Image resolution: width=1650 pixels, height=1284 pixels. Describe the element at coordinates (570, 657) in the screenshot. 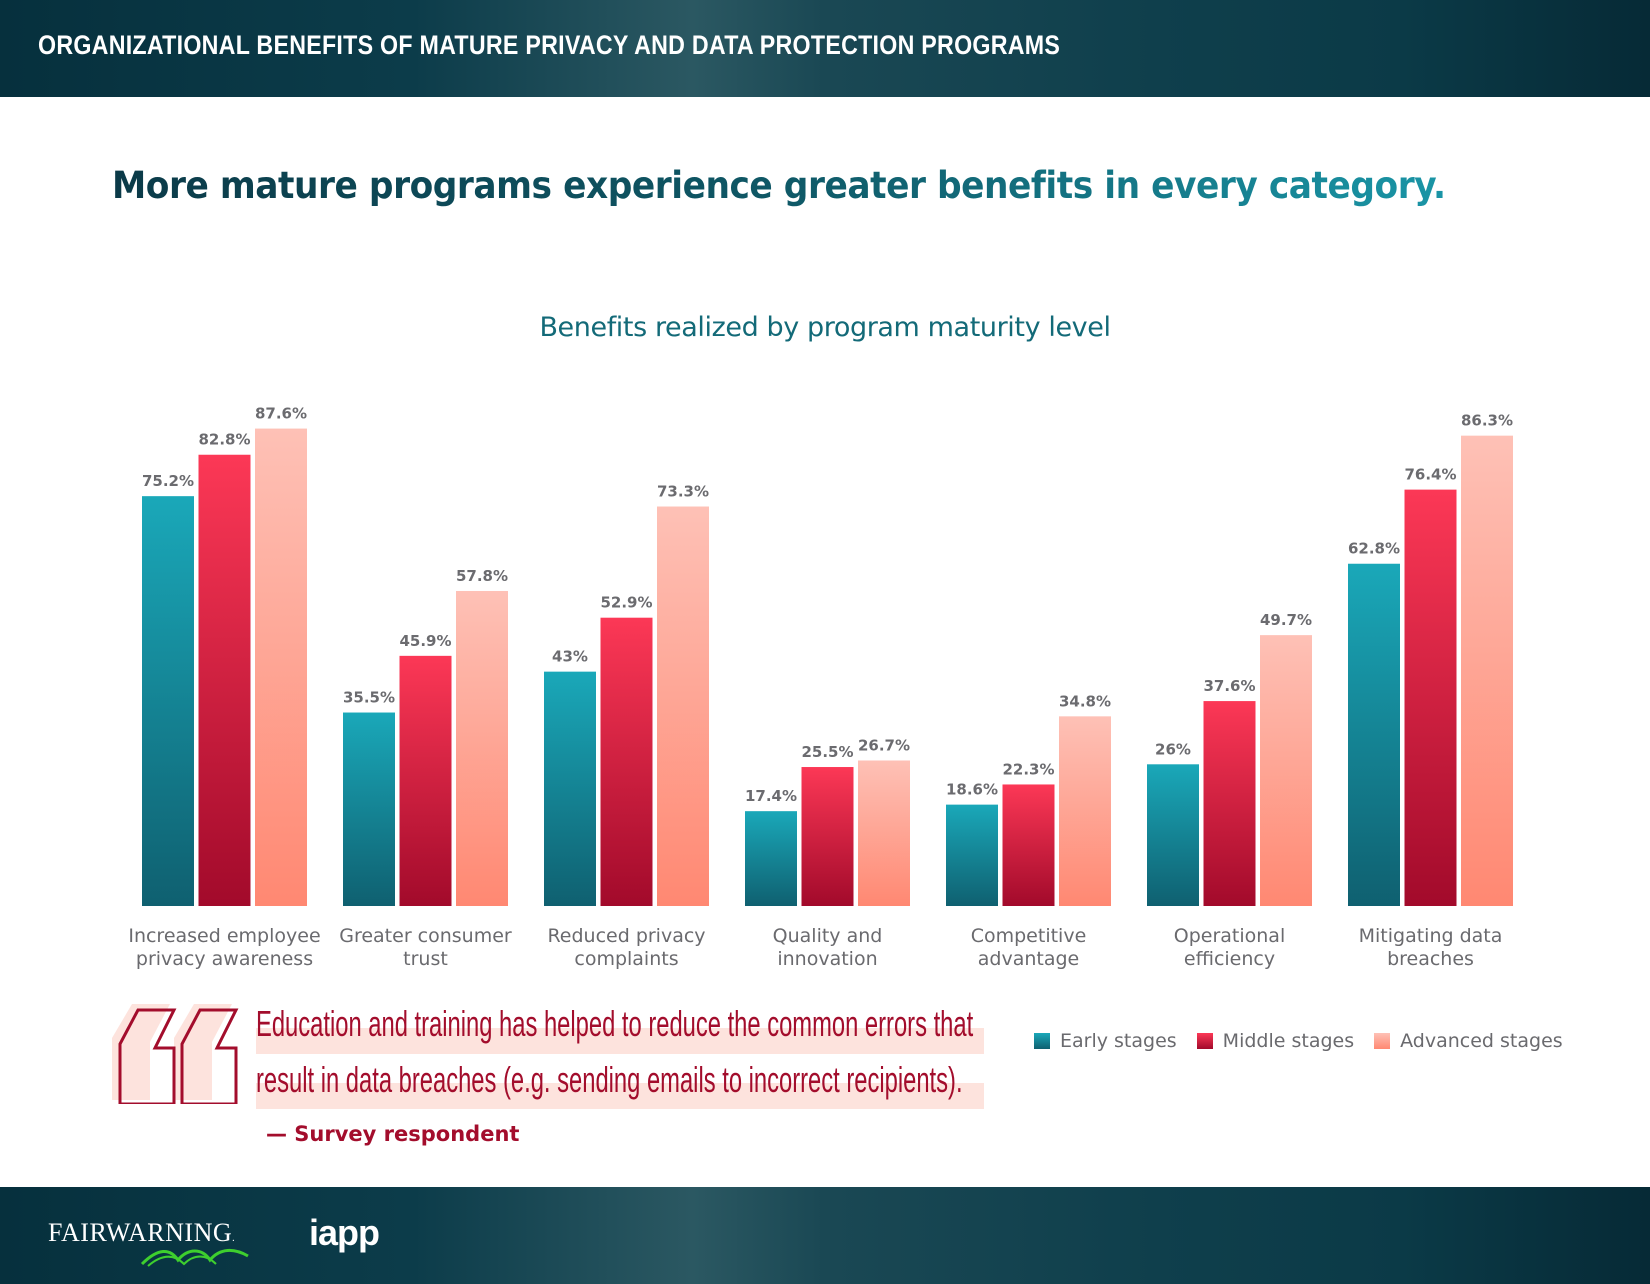

I see `value-label: 43%` at that location.